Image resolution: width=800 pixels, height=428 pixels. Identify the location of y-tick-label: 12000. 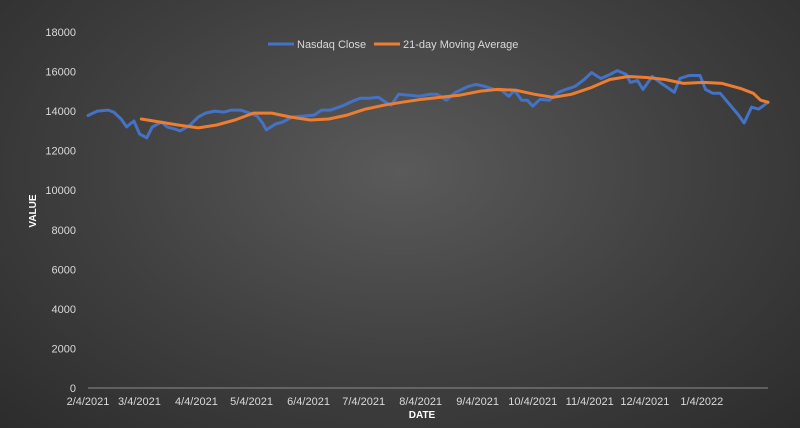
(60, 152).